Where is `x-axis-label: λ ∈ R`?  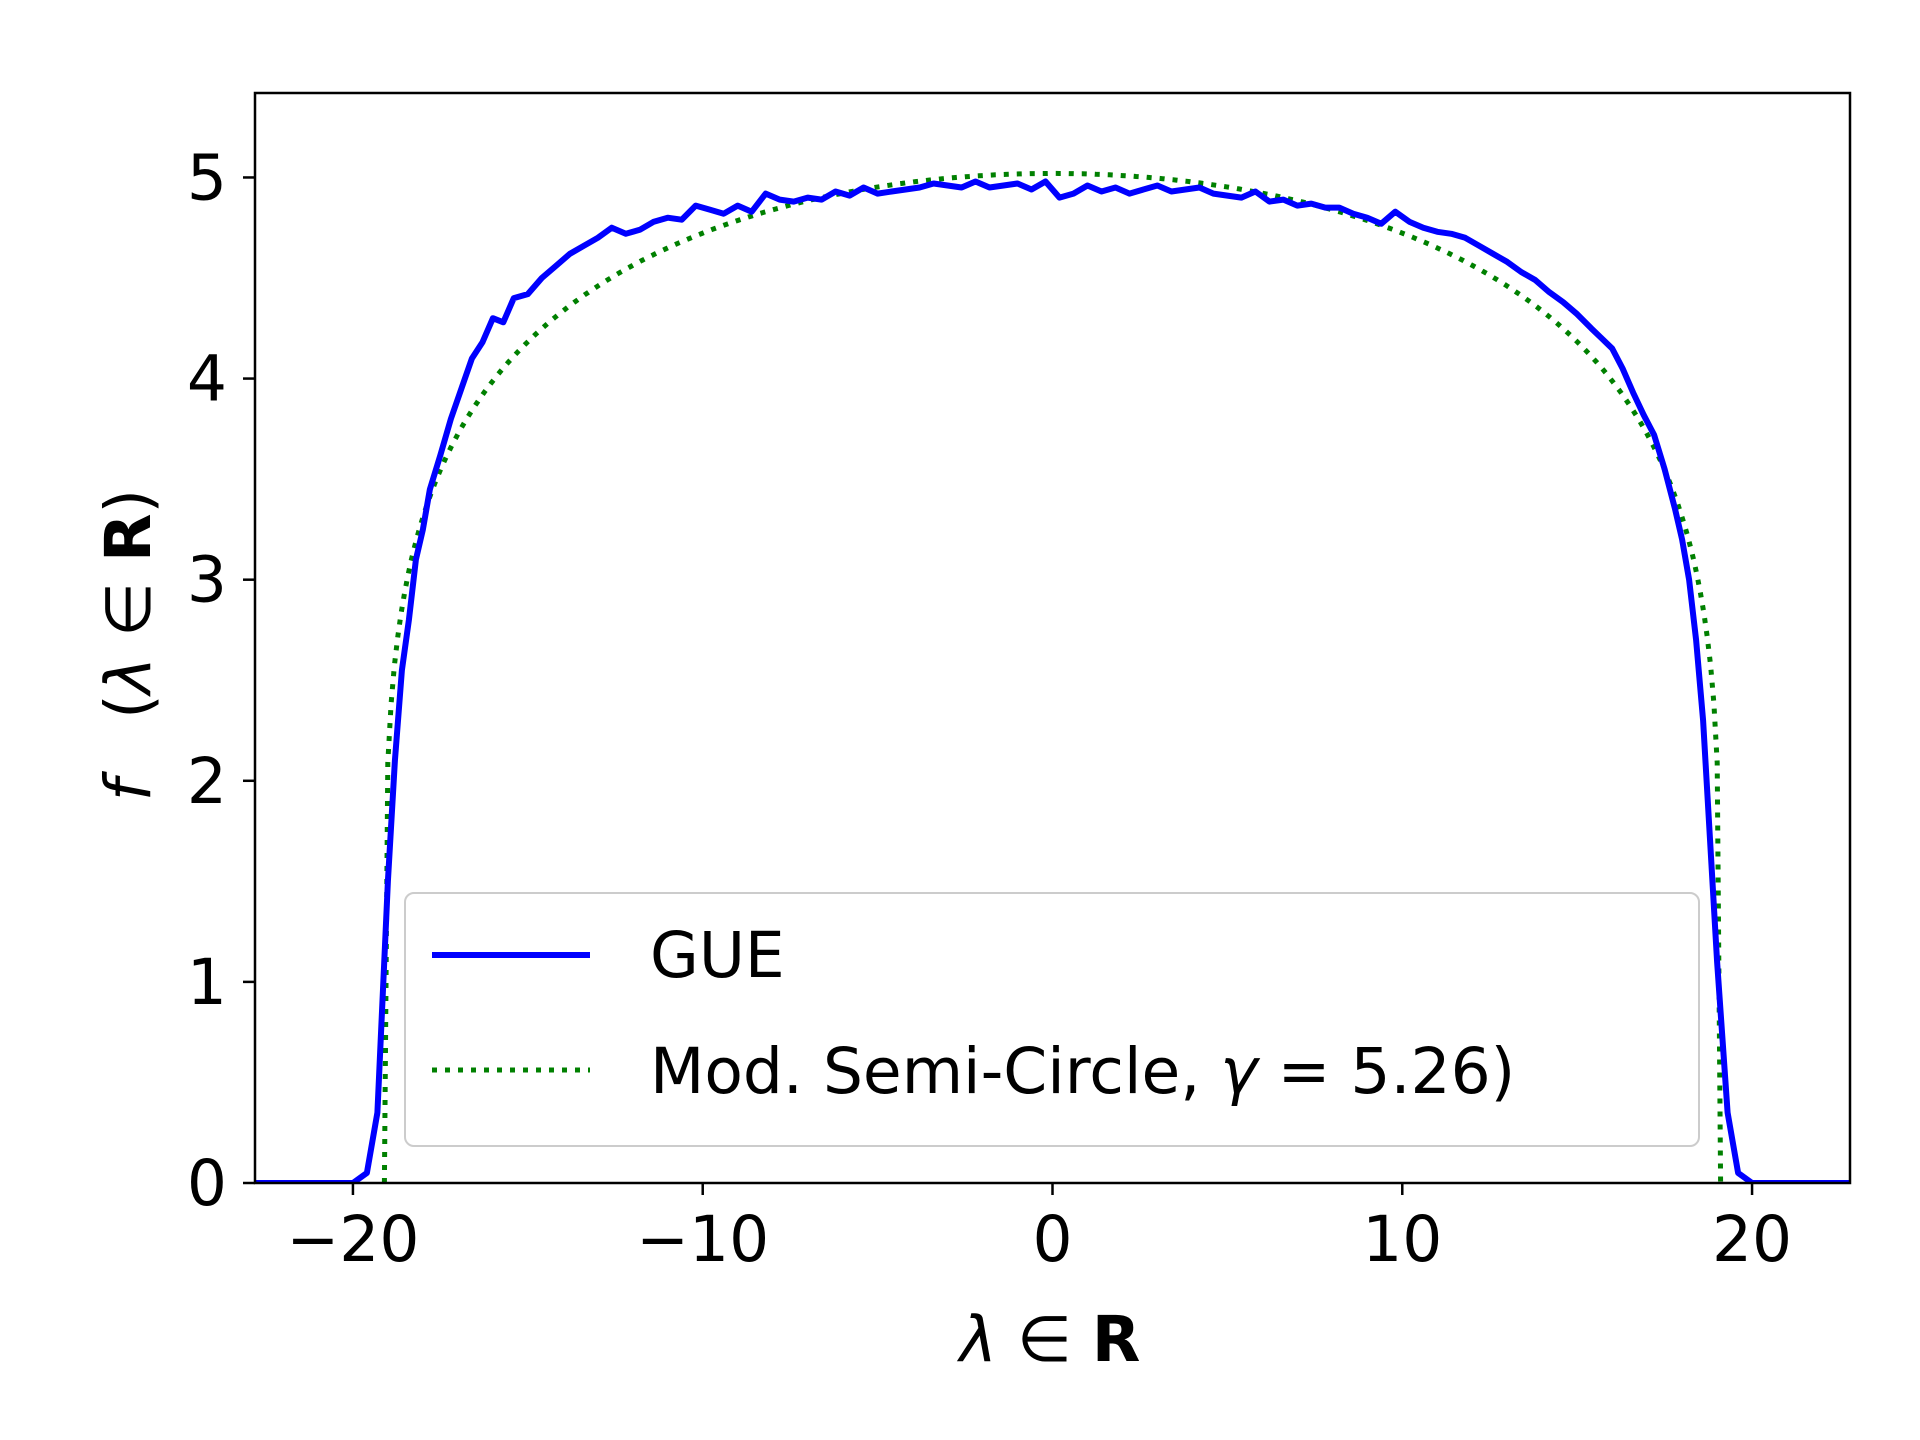 x-axis-label: λ ∈ R is located at coordinates (1049, 1339).